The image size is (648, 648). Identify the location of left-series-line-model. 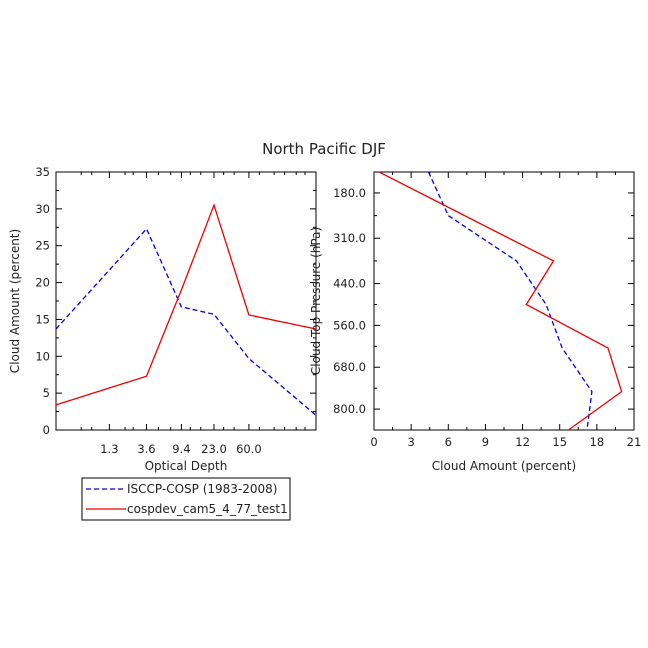
(186, 304).